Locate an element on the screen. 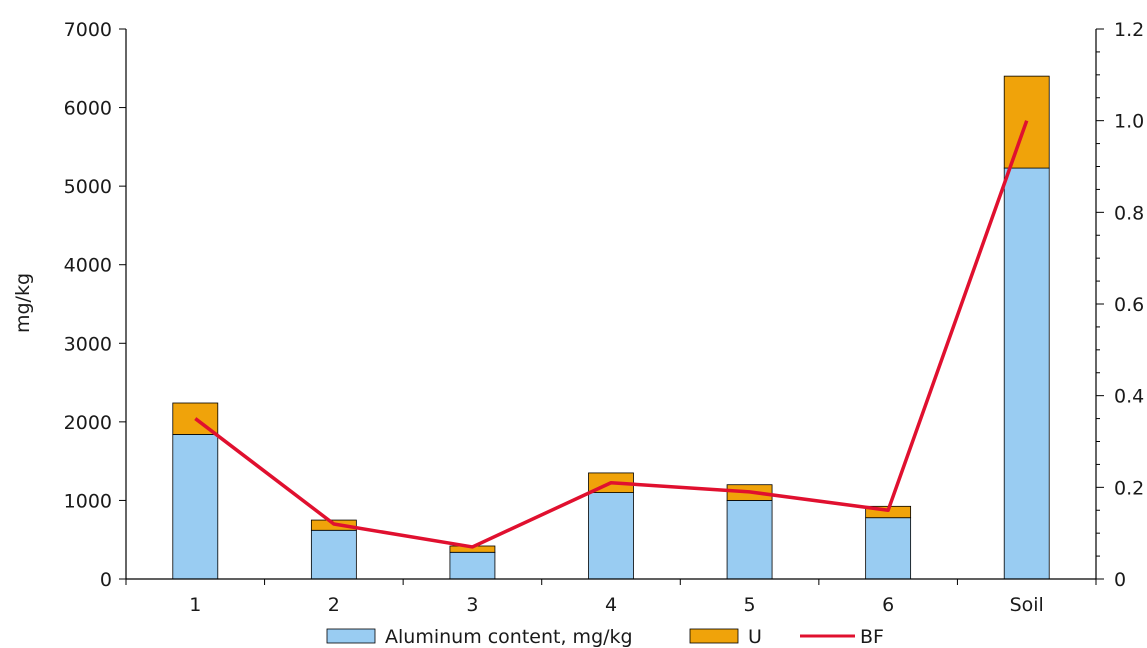 The image size is (1147, 648). left-tick-label: 5000 is located at coordinates (88, 187).